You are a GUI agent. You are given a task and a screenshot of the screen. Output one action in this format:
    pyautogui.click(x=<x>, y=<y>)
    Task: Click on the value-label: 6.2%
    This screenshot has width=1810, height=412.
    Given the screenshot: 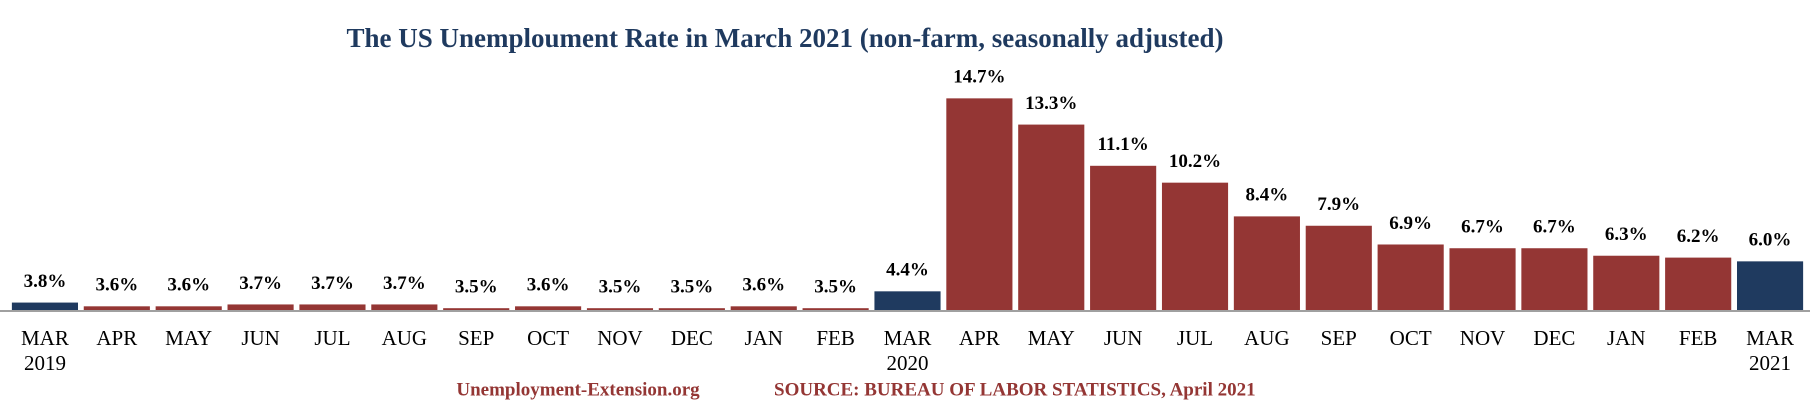 What is the action you would take?
    pyautogui.click(x=1698, y=236)
    